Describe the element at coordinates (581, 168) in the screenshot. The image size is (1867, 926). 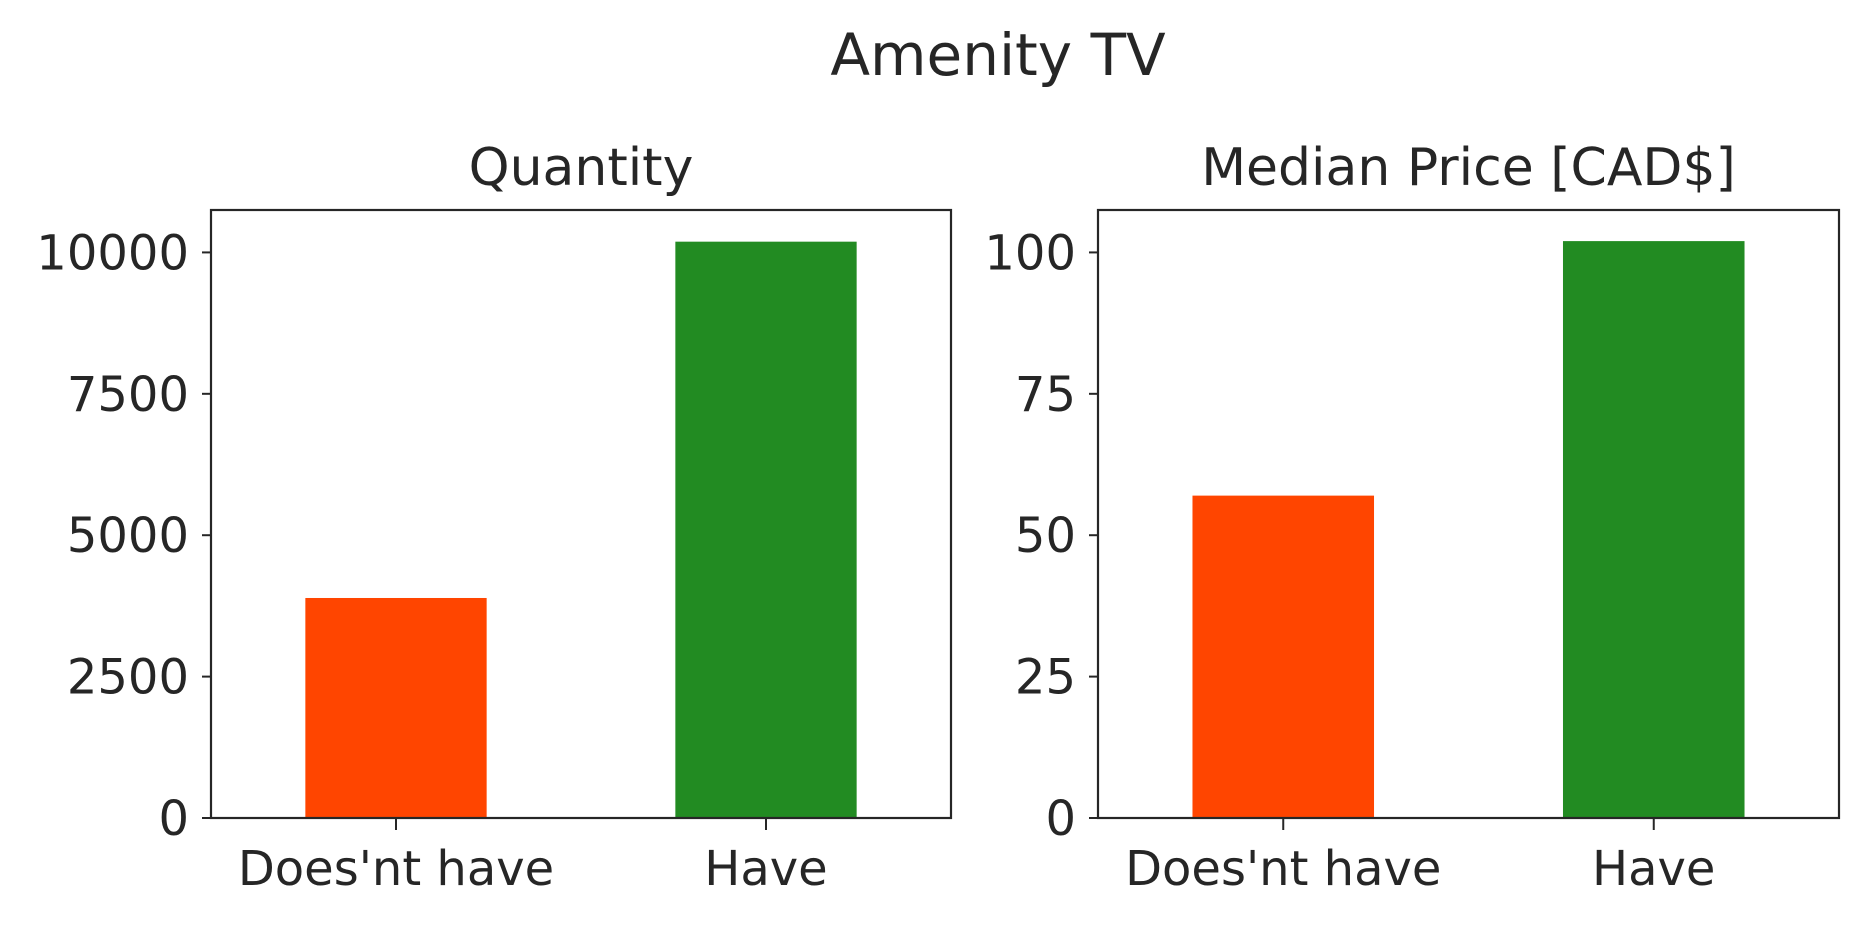
I see `panel-title: Quantity` at that location.